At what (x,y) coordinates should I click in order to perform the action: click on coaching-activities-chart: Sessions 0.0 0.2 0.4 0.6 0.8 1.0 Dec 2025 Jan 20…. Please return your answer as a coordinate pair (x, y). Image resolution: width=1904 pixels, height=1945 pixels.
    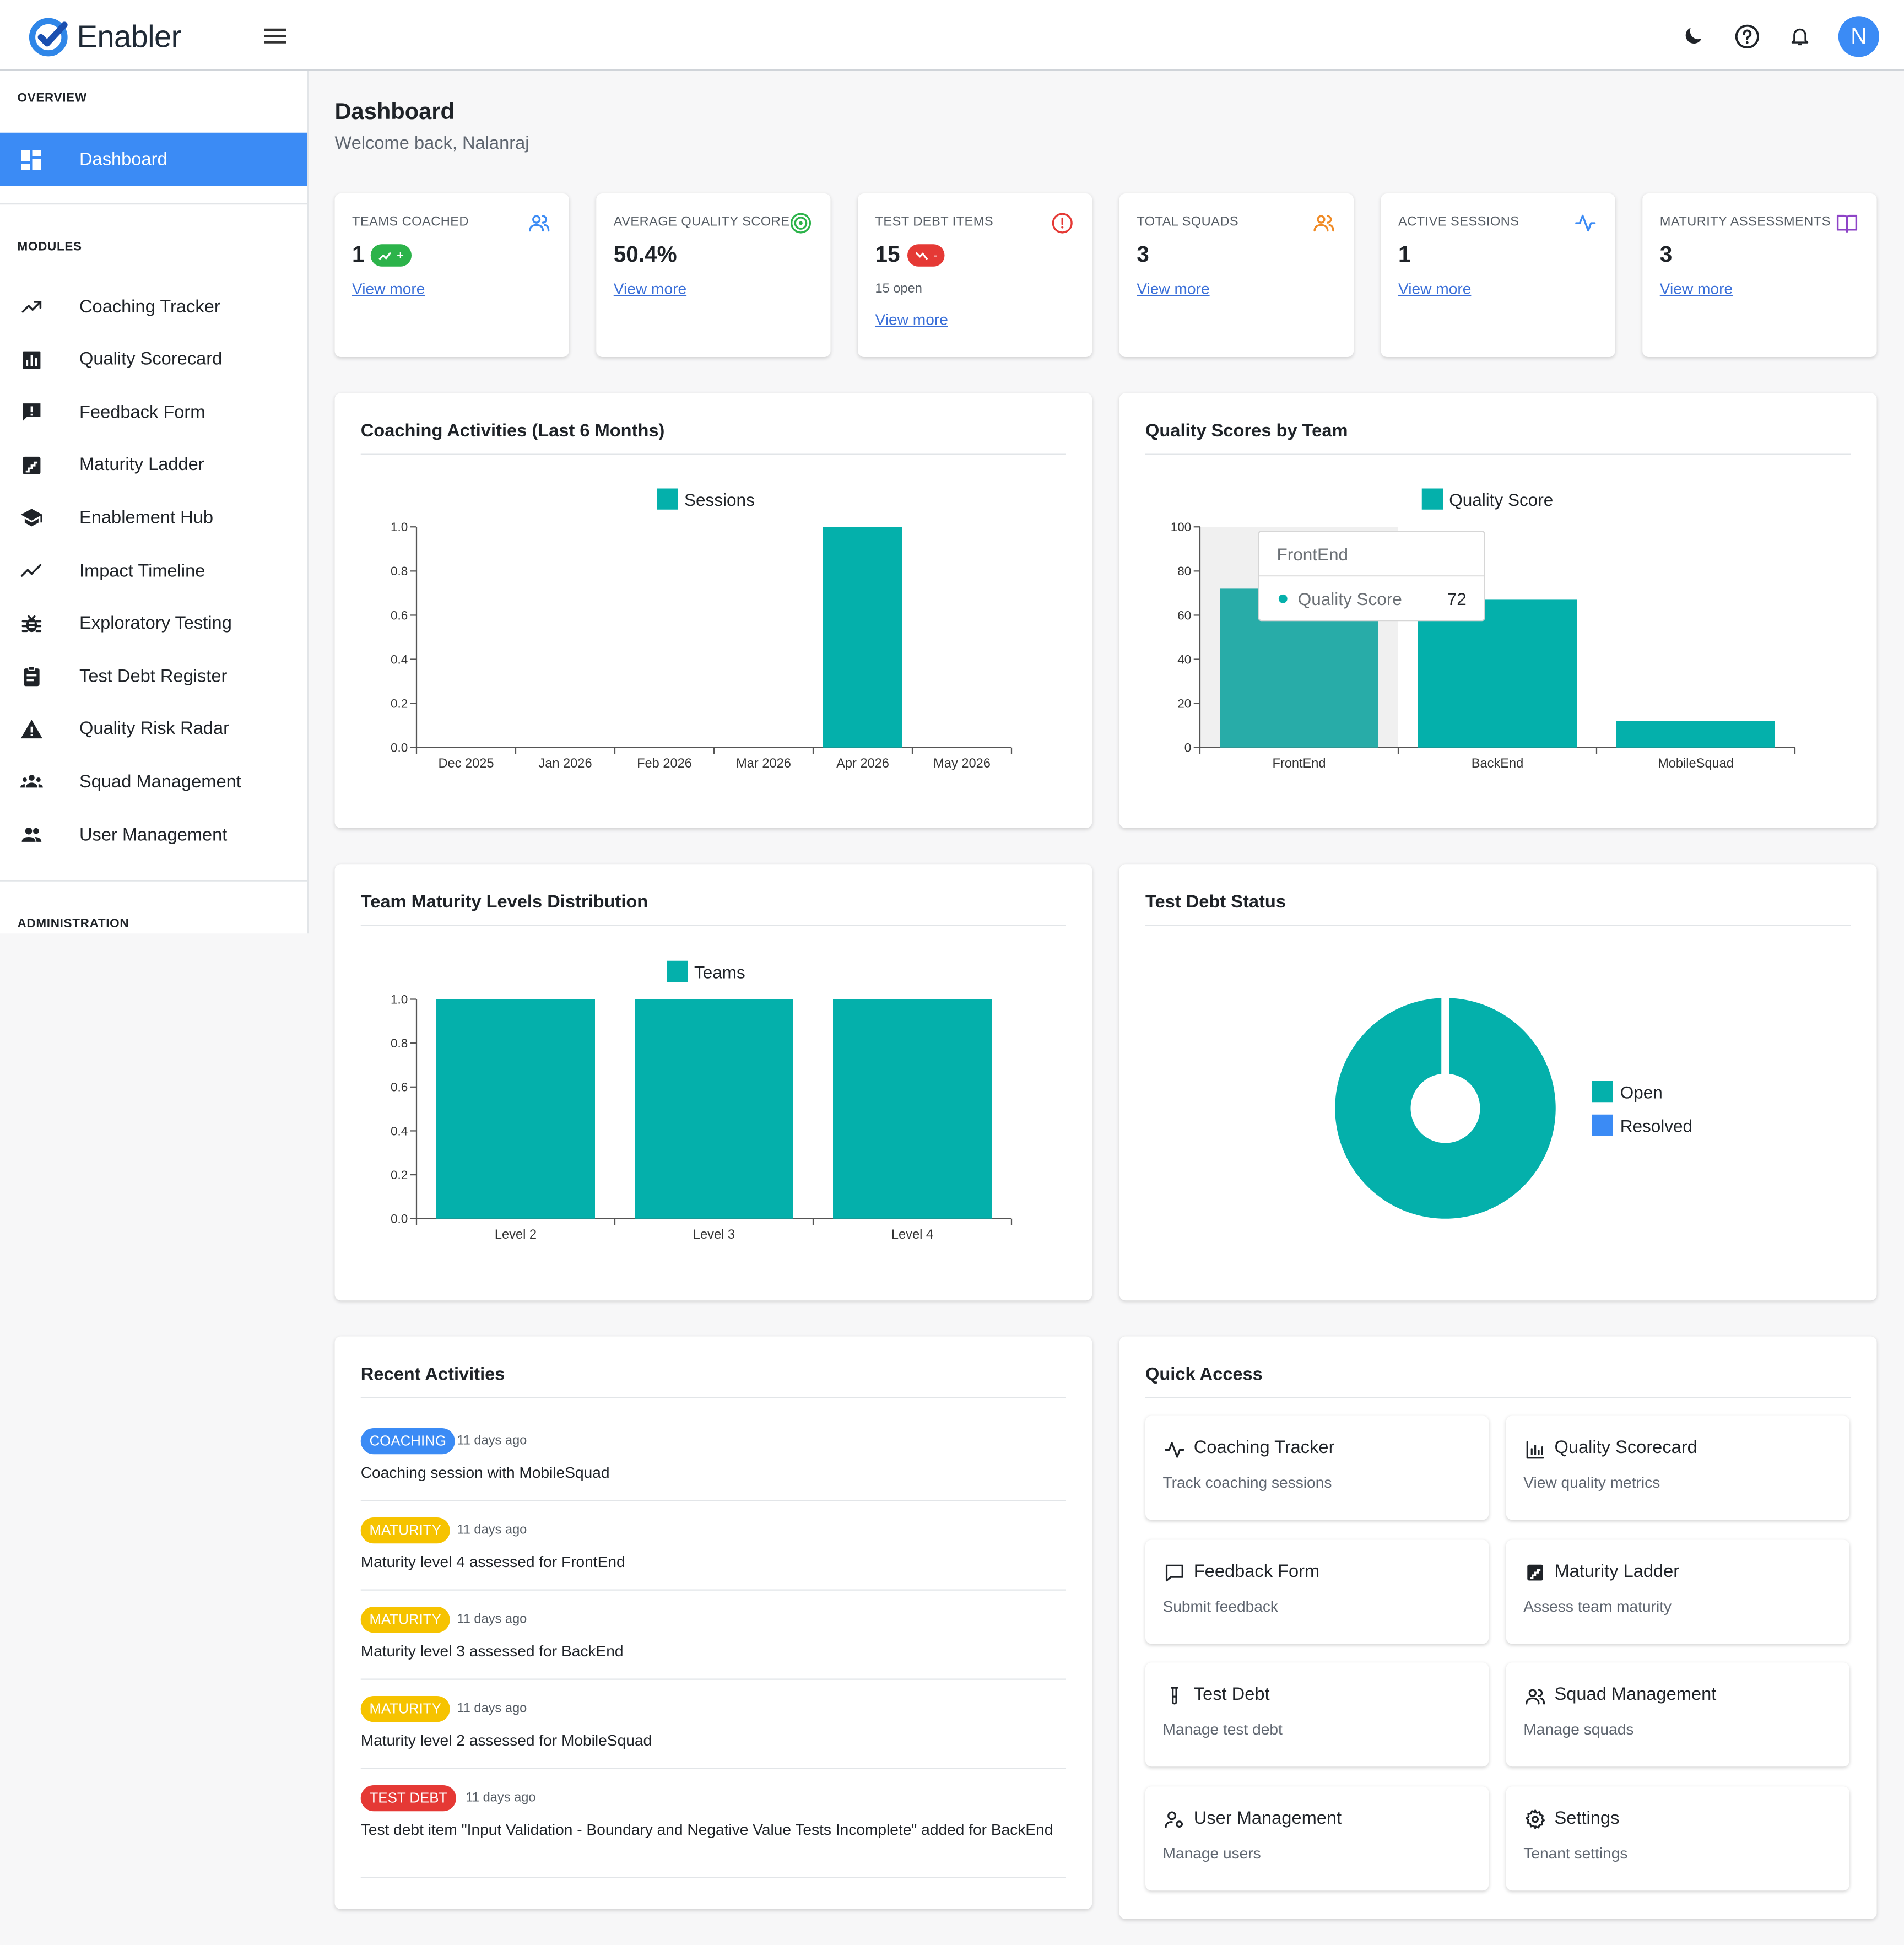
    Looking at the image, I should click on (702, 629).